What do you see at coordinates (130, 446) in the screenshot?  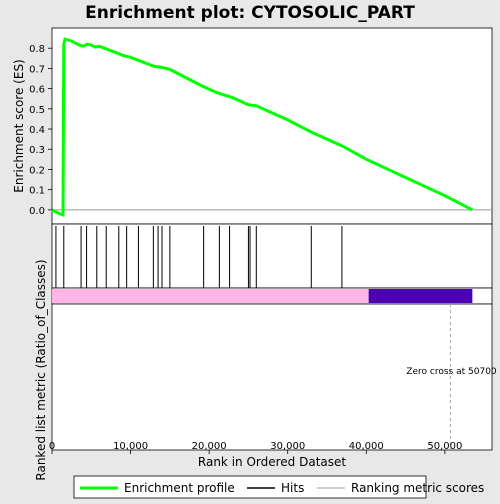 I see `x-tick-label: 10,000` at bounding box center [130, 446].